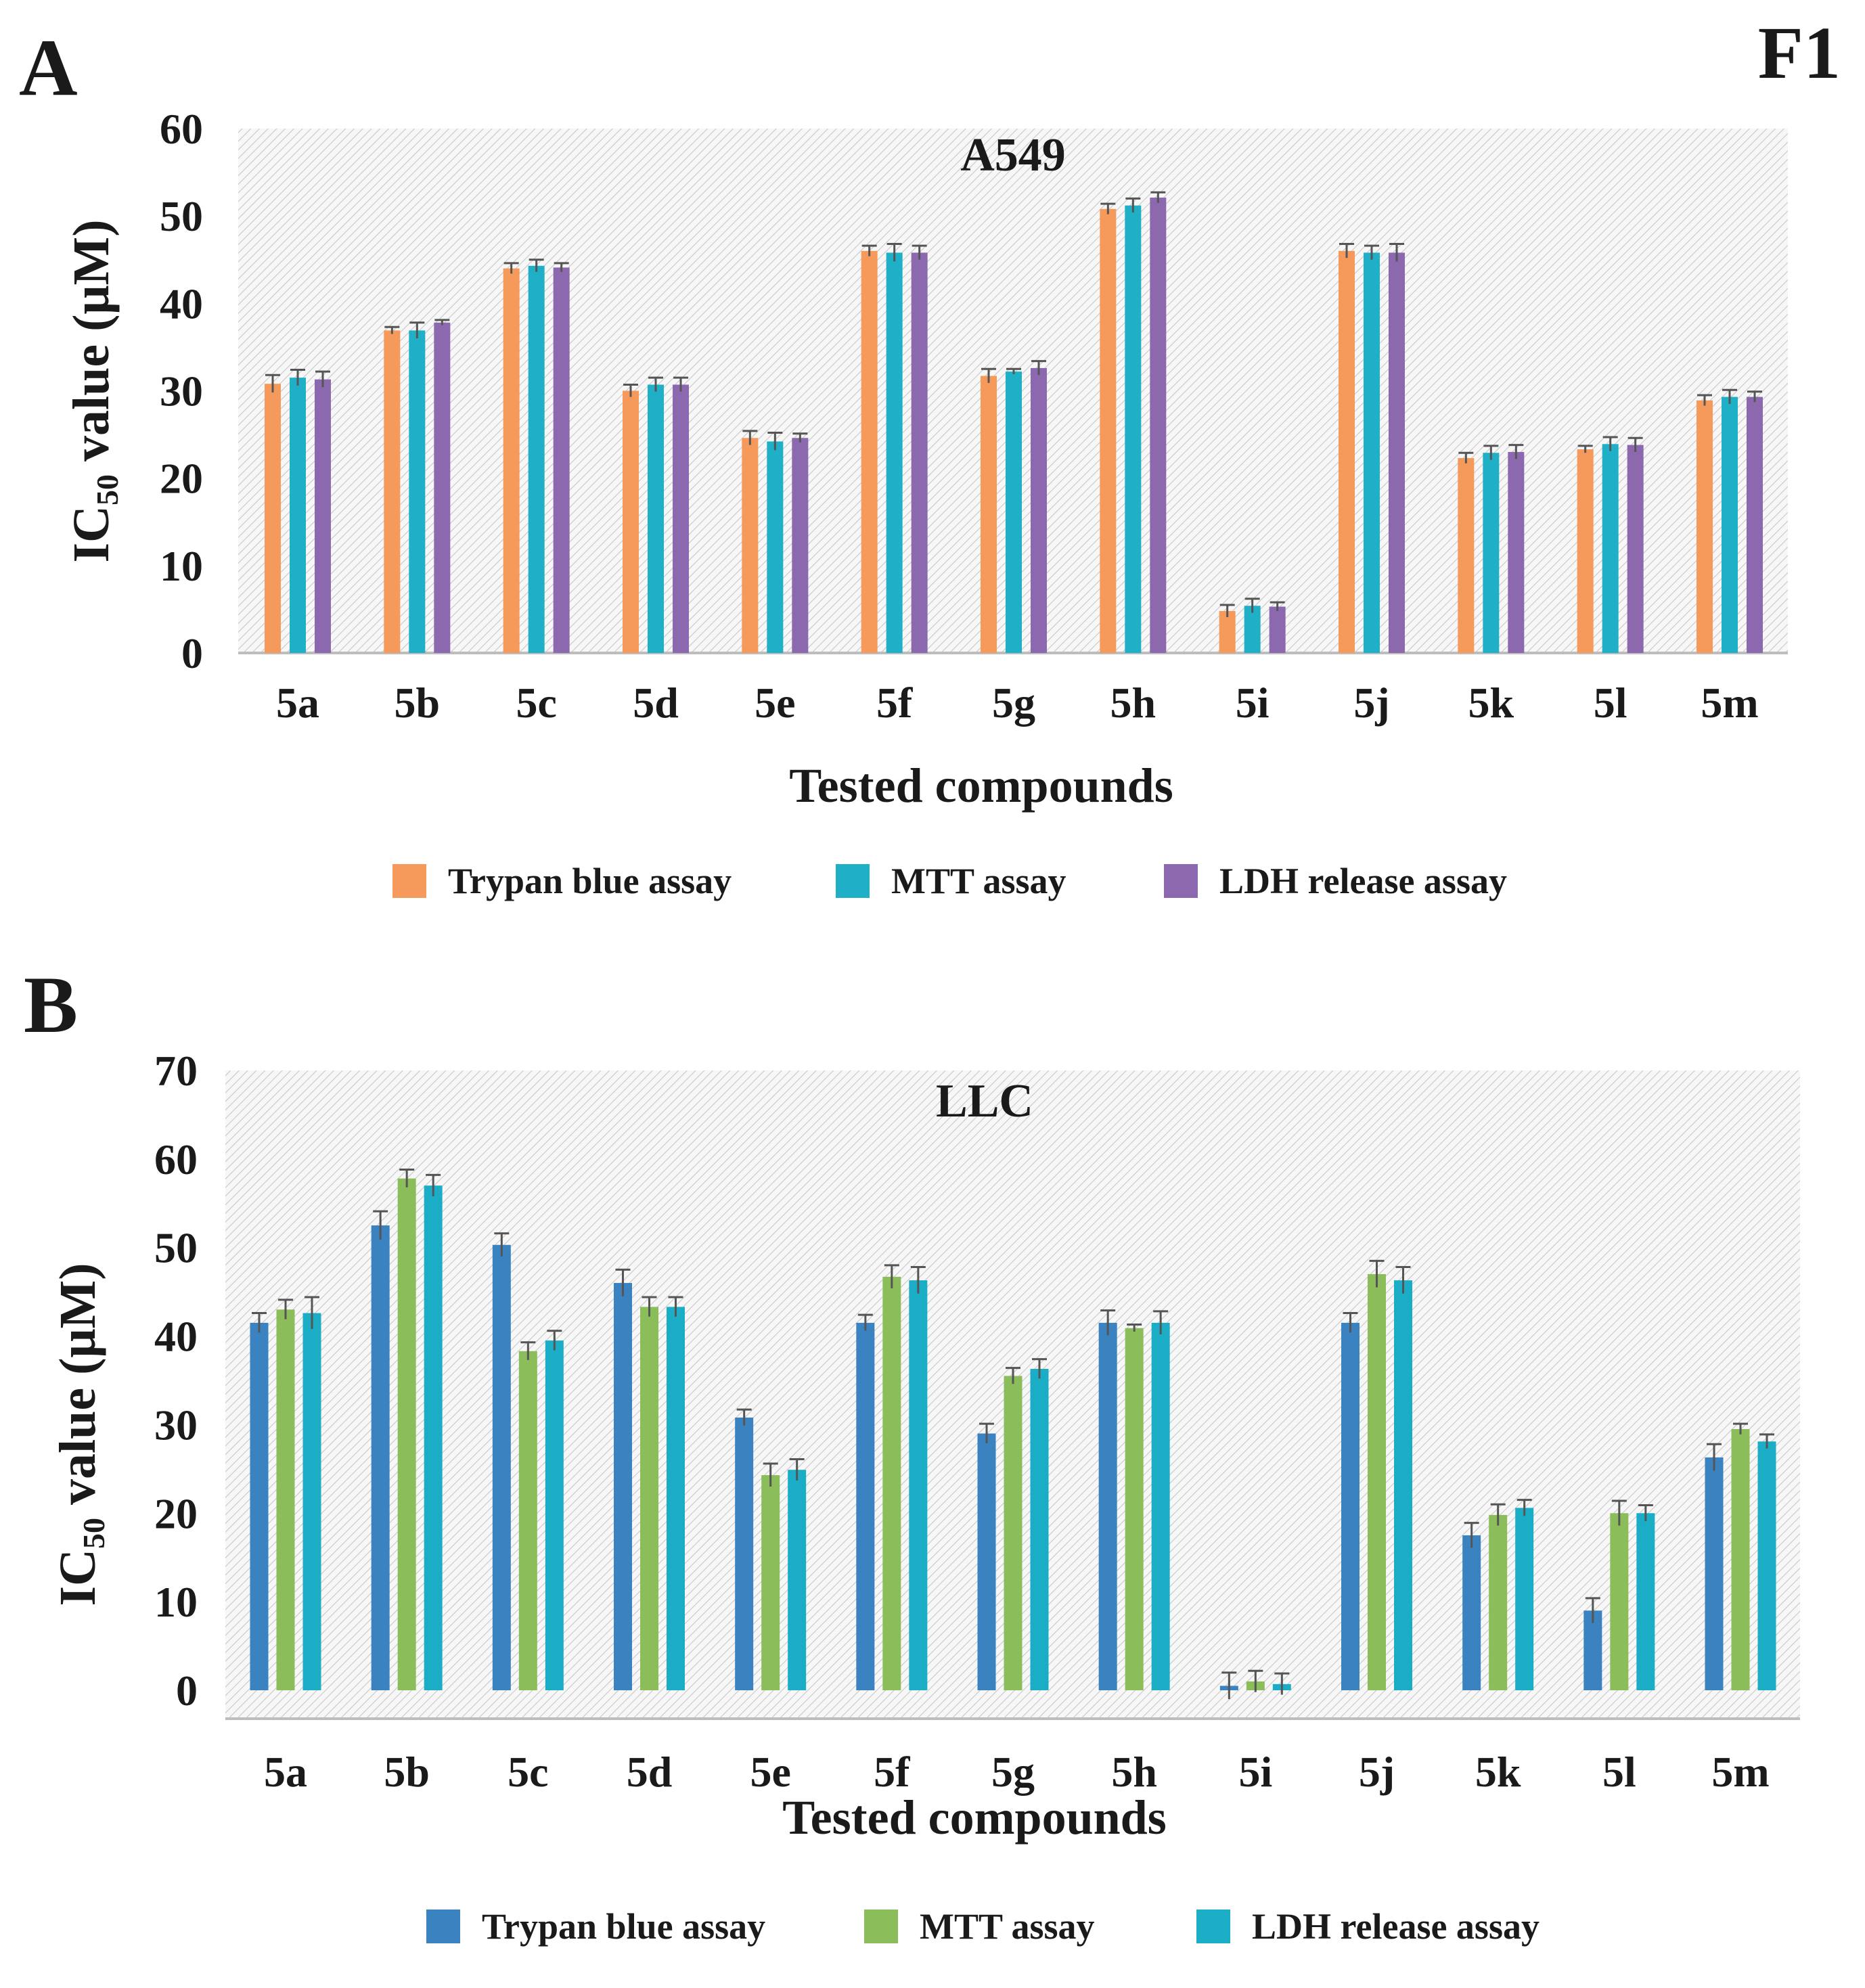  What do you see at coordinates (892, 1772) in the screenshot?
I see `panel-b-x-tick-label: 5f` at bounding box center [892, 1772].